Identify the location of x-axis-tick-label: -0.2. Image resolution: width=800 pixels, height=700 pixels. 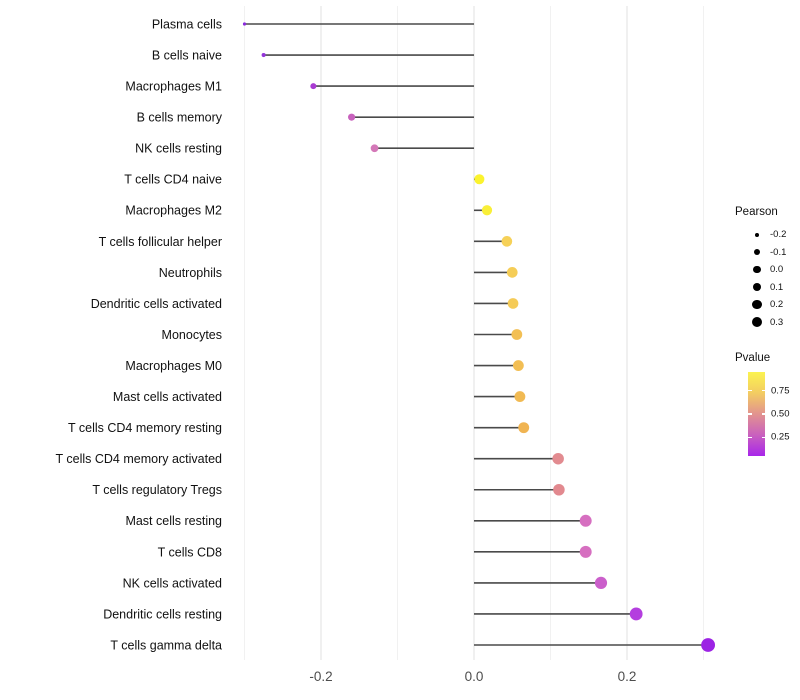
(320, 676).